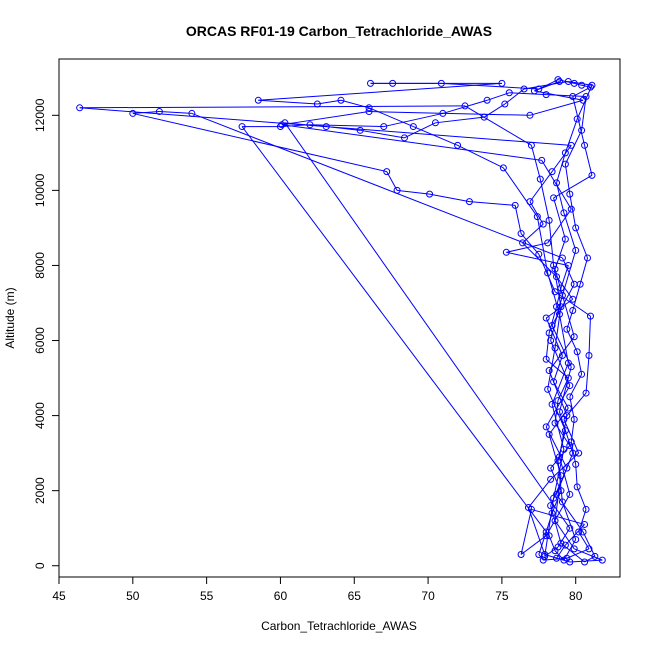 Image resolution: width=650 pixels, height=650 pixels. Describe the element at coordinates (339, 31) in the screenshot. I see `chart-title: ORCAS RF01-19 Carbon_Tetrachloride_AWAS` at that location.